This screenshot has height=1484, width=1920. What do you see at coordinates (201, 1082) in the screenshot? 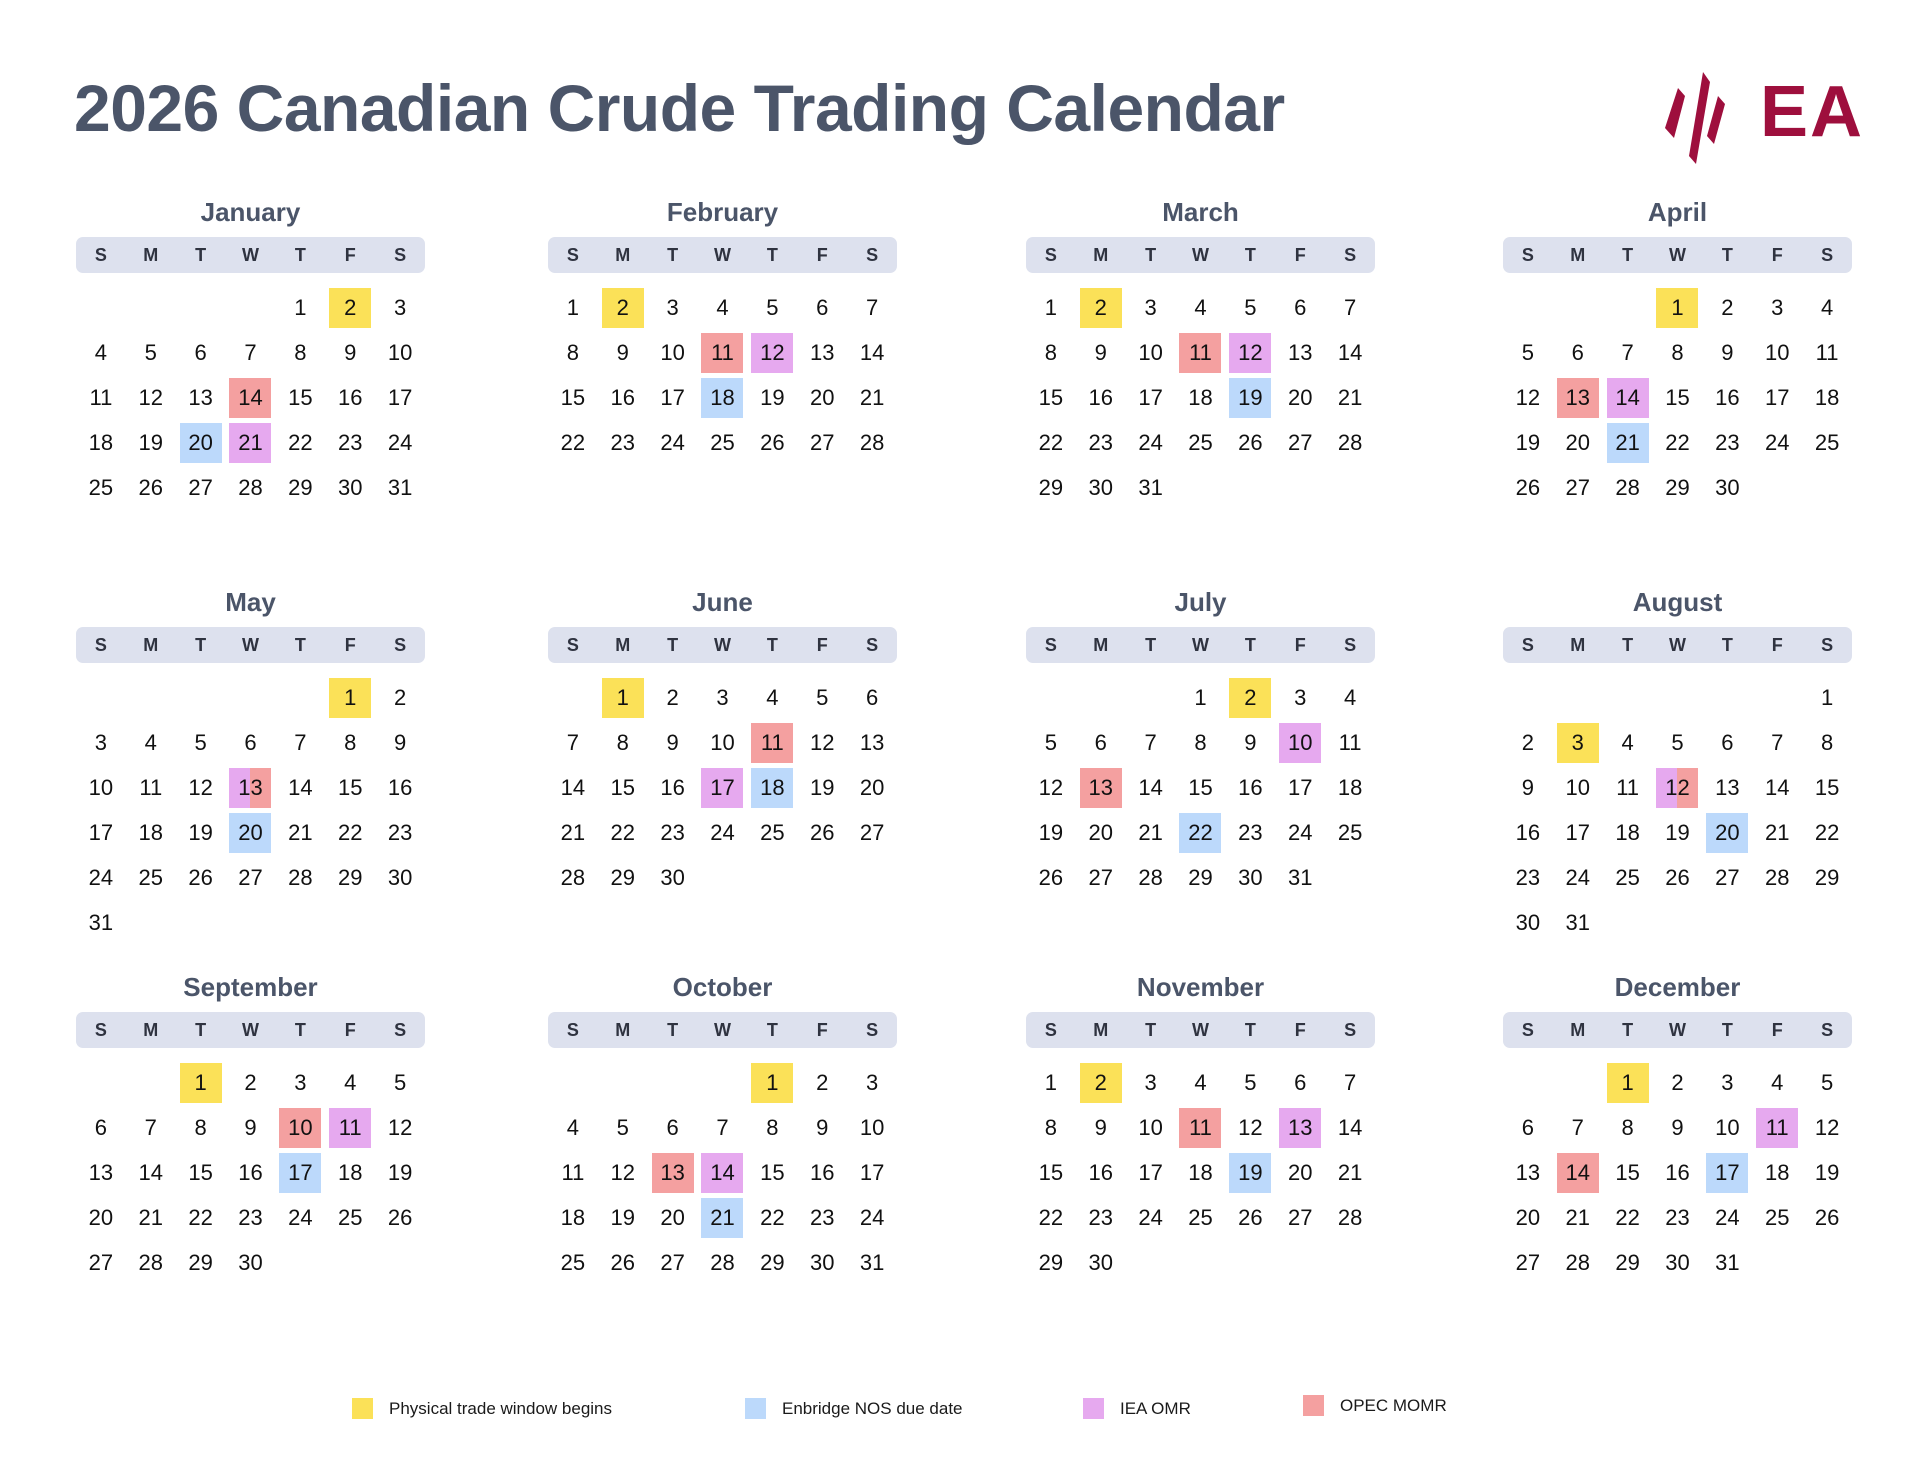
I see `day-cell: 1` at bounding box center [201, 1082].